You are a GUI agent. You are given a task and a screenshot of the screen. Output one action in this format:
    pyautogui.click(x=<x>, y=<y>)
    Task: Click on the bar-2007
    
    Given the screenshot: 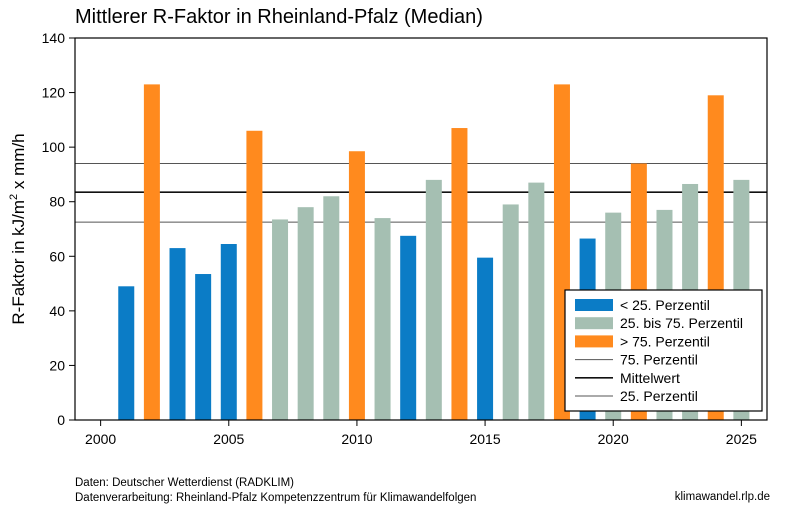 What is the action you would take?
    pyautogui.click(x=280, y=319)
    